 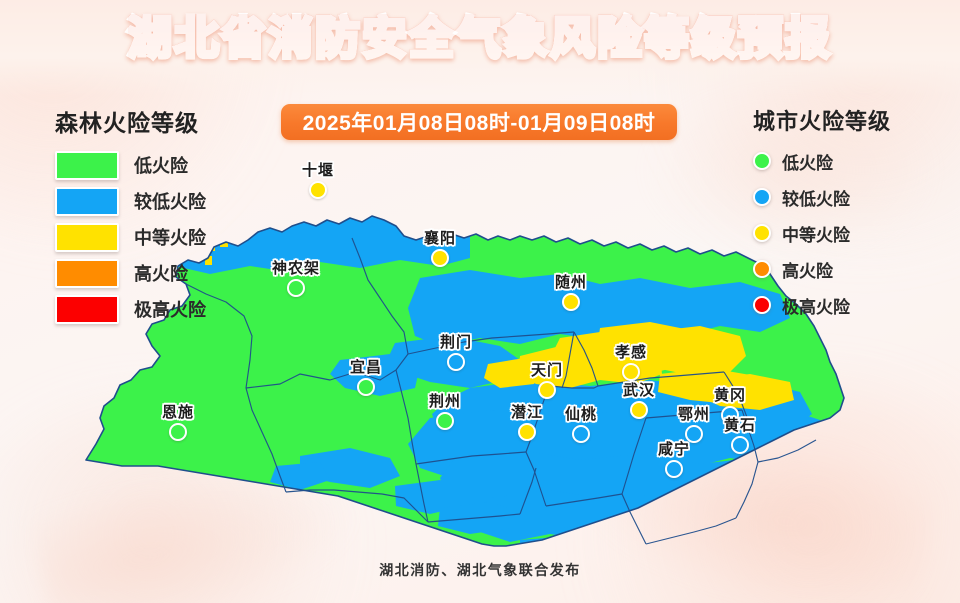 I want to click on legend-urban-label: 低火险, so click(x=807, y=163).